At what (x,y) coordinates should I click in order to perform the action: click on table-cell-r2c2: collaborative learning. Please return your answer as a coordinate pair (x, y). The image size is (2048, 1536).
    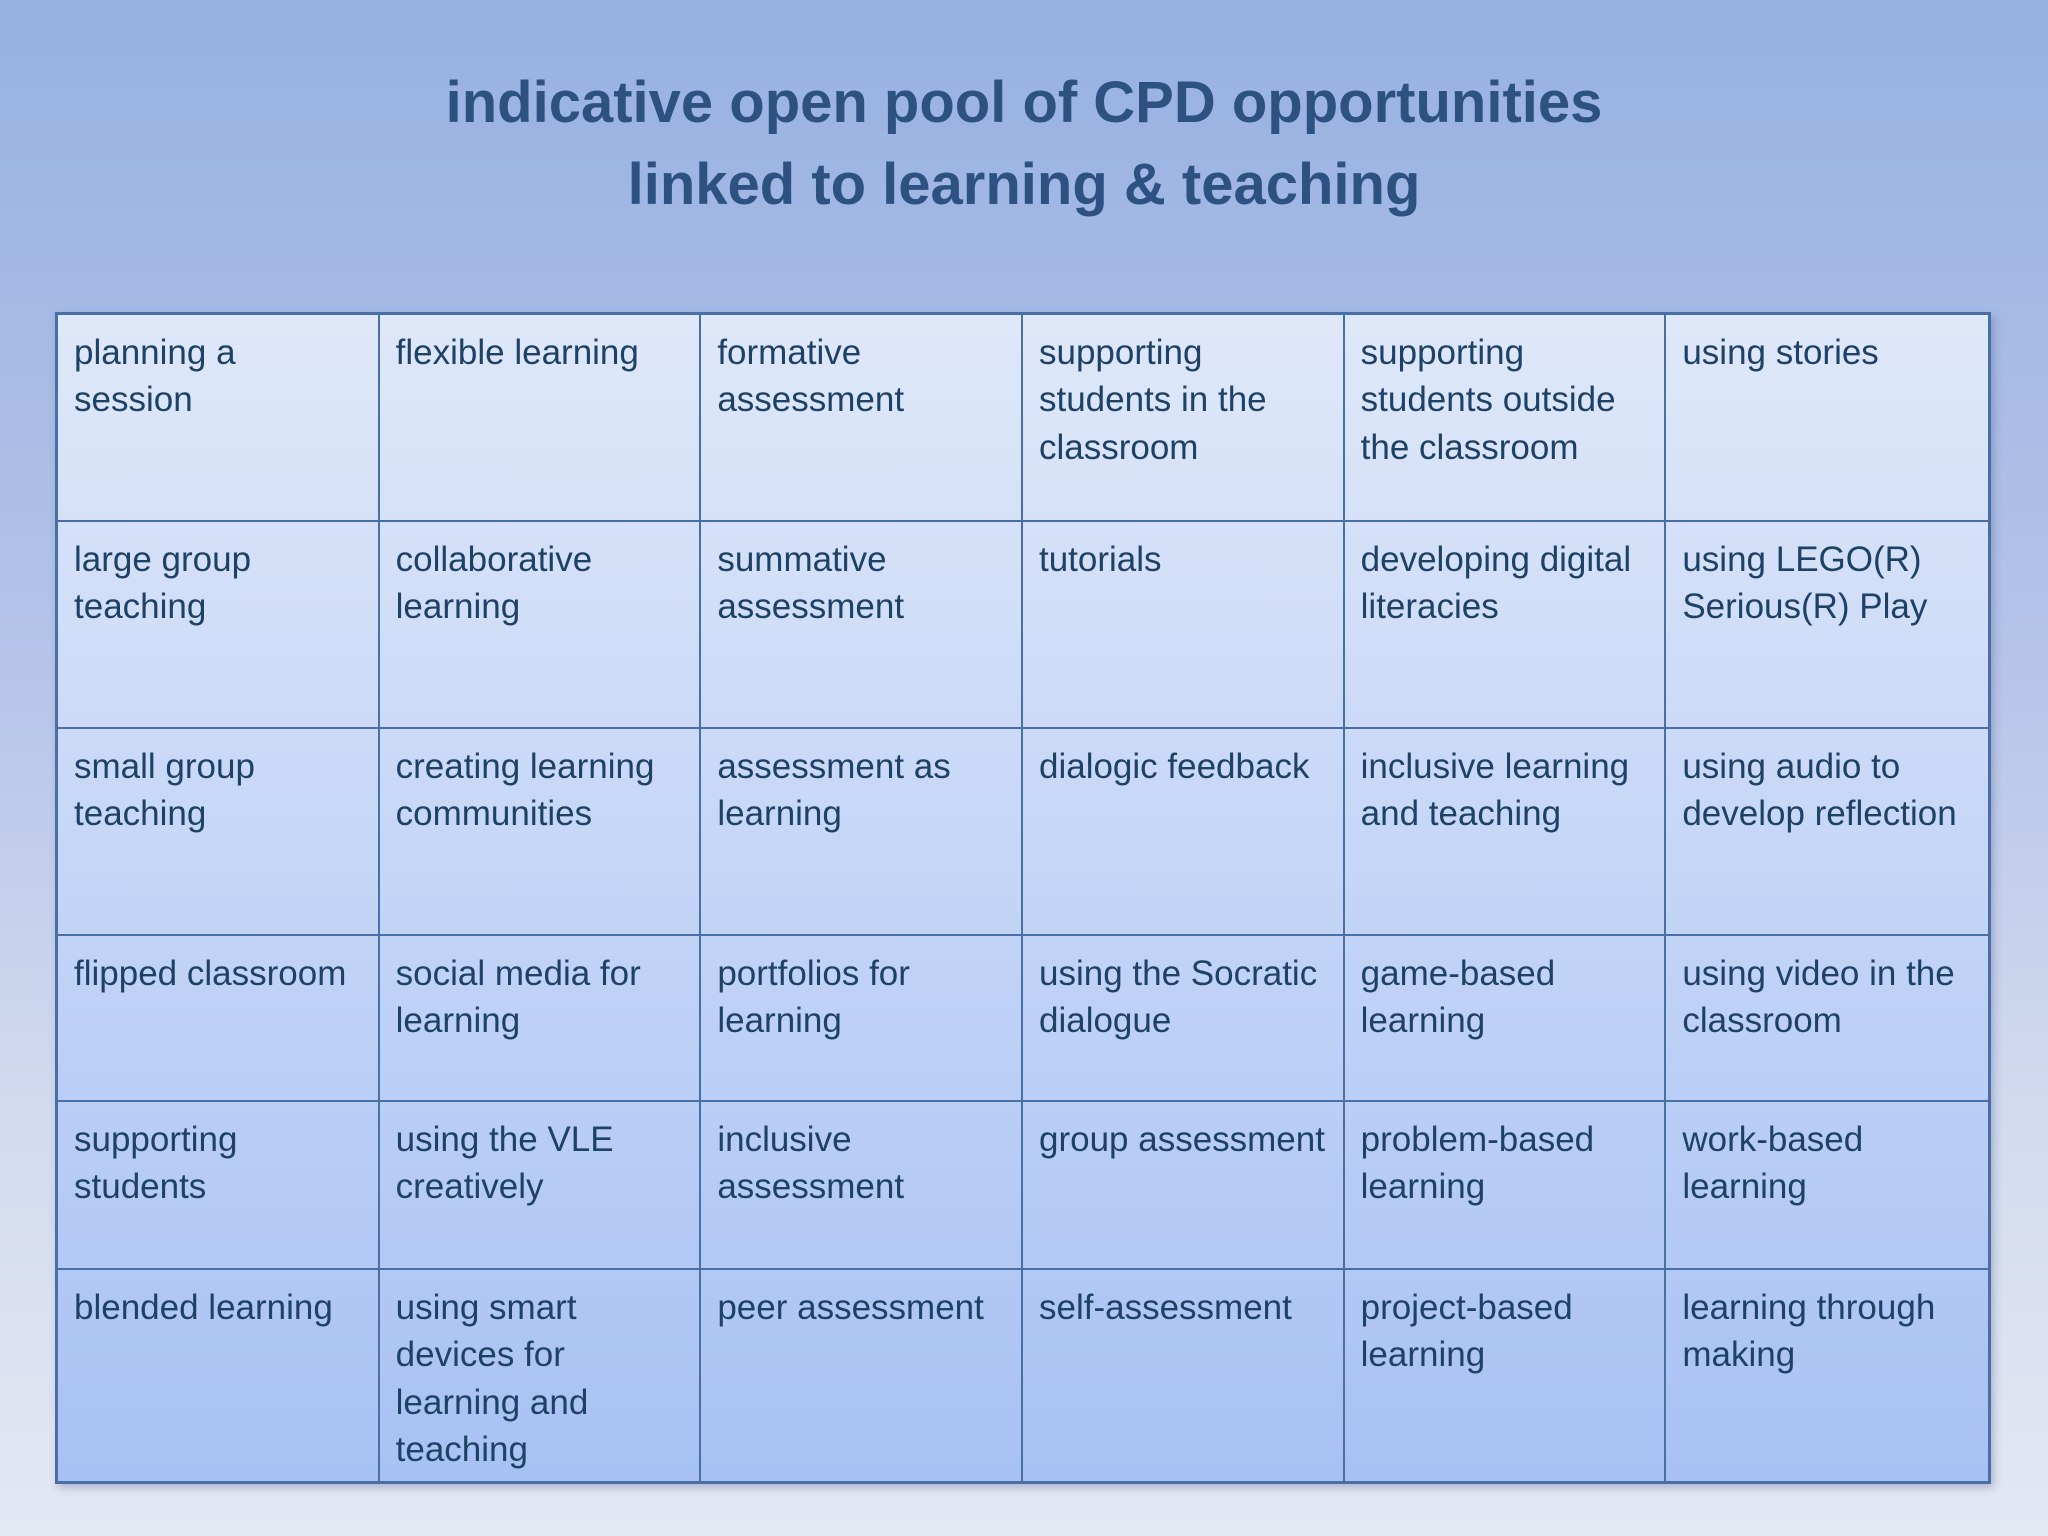
    Looking at the image, I should click on (540, 625).